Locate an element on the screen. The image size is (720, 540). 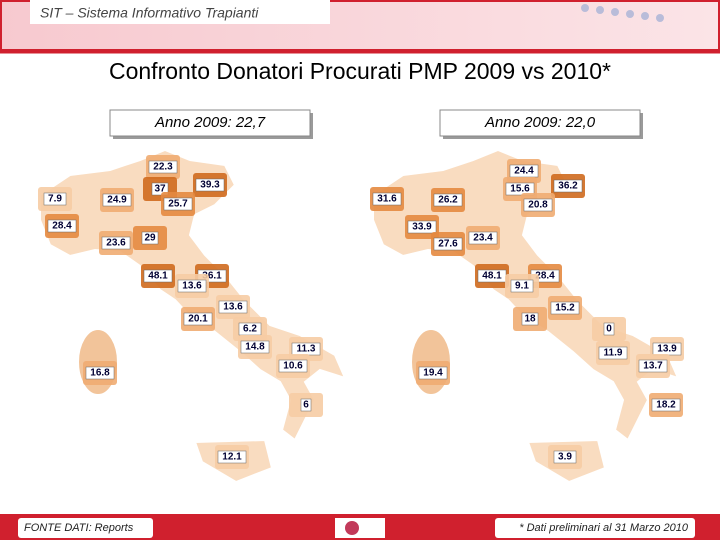
region-value: 24.9 is located at coordinates (117, 200).